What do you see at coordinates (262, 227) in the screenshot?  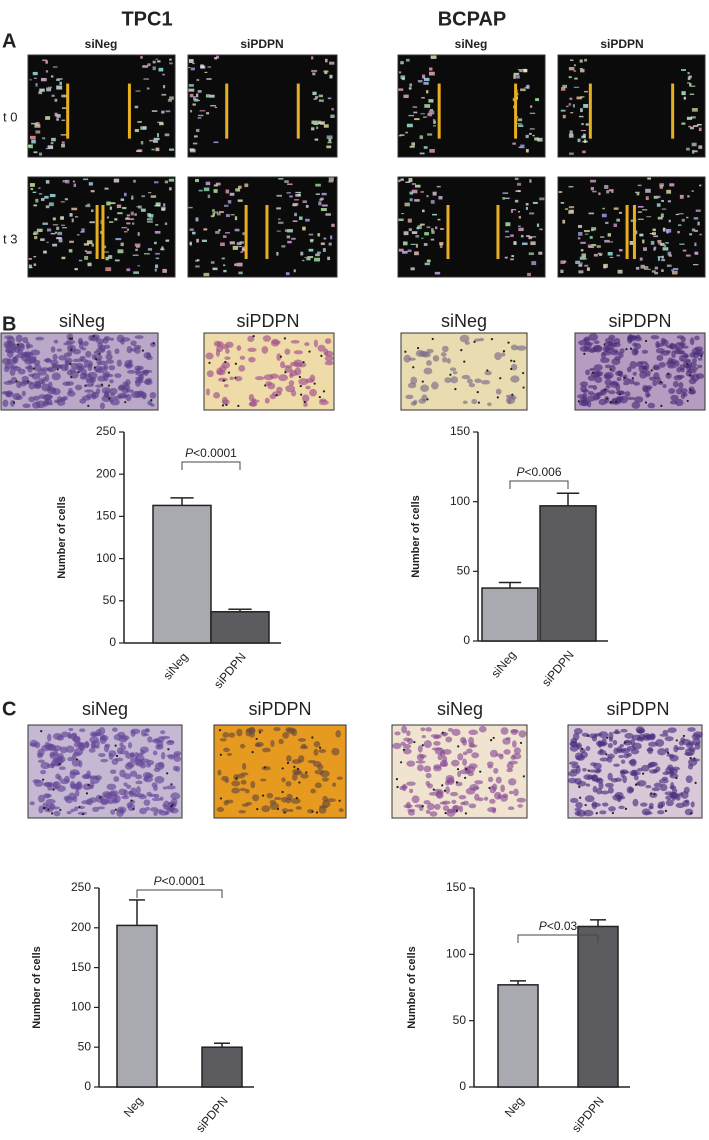 I see `micrograph` at bounding box center [262, 227].